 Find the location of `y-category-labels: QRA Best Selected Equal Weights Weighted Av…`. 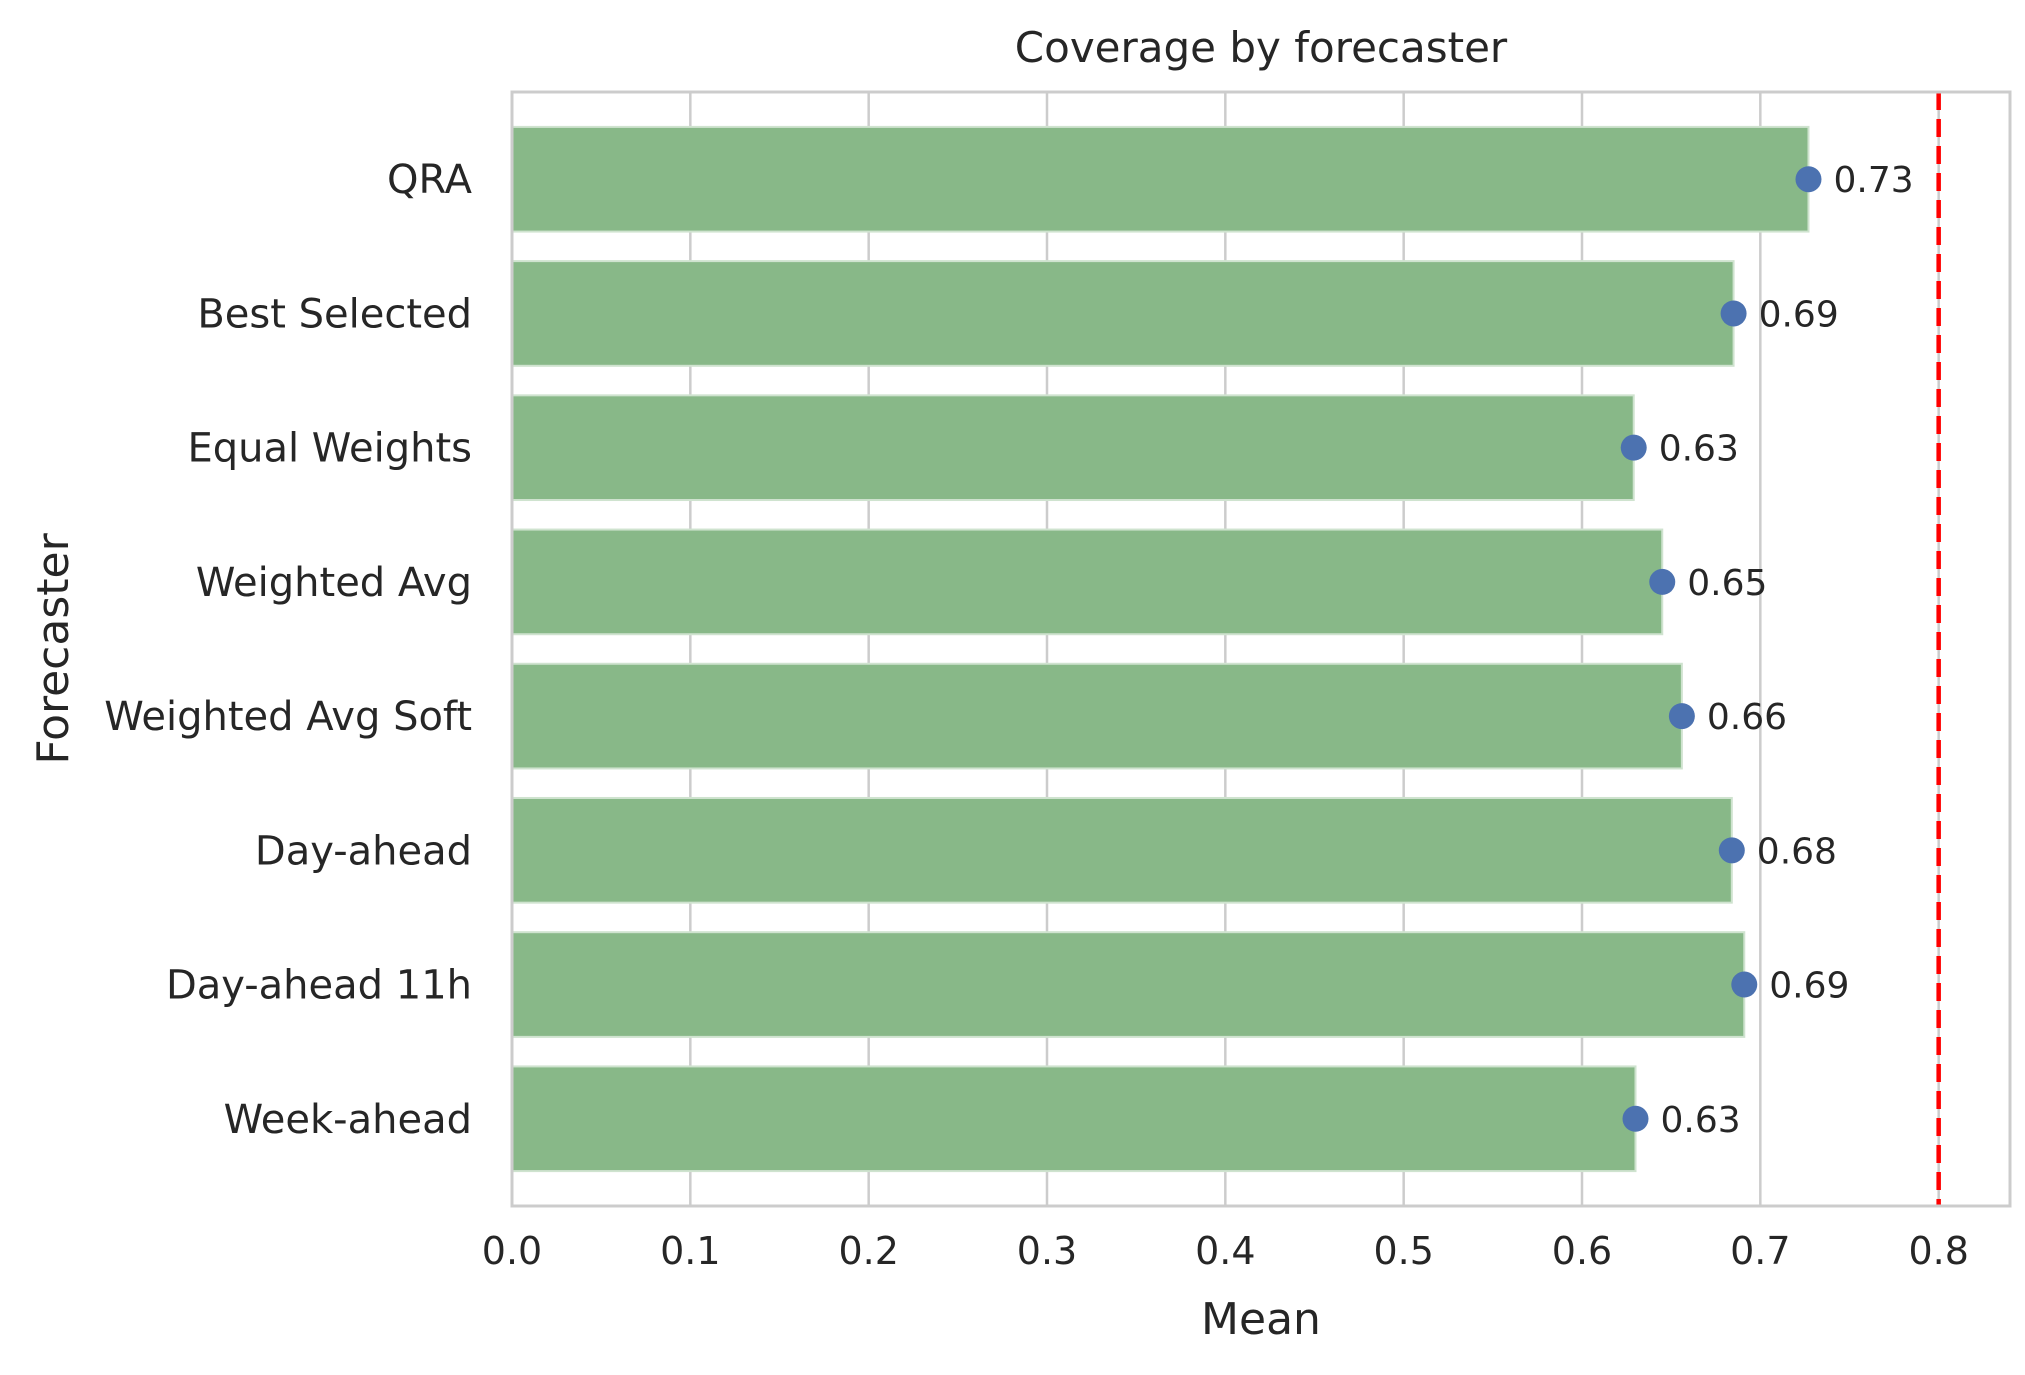

y-category-labels: QRA Best Selected Equal Weights Weighted Av… is located at coordinates (288, 650).